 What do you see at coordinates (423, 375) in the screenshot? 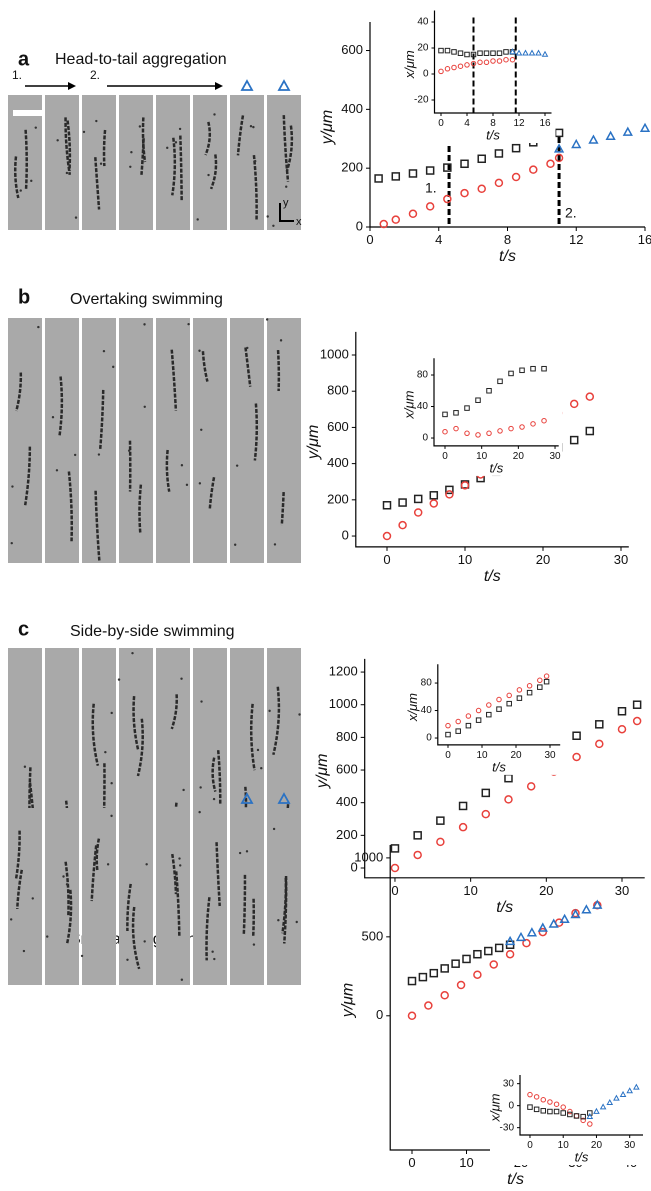
I see `y-tick-label: 80` at bounding box center [423, 375].